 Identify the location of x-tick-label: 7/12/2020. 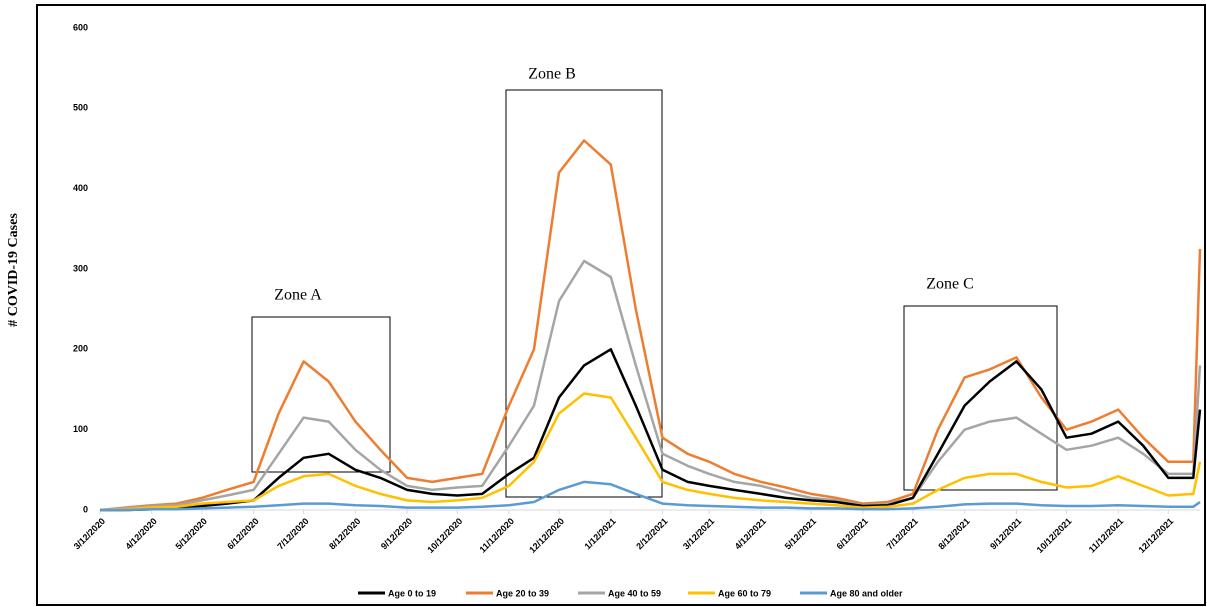
(292, 533).